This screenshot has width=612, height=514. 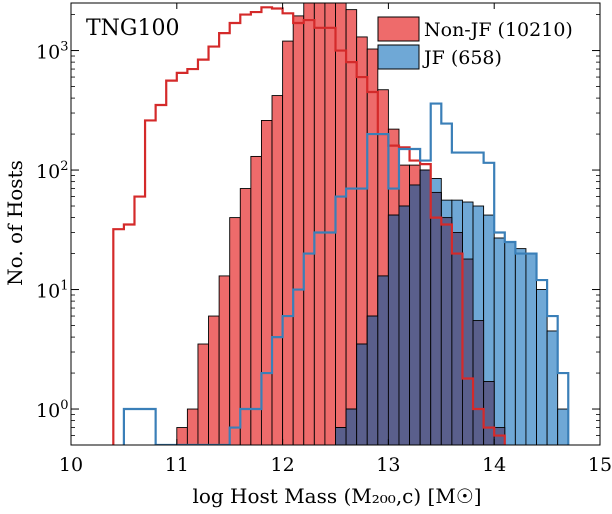 I want to click on panel-title: TNG100, so click(x=133, y=28).